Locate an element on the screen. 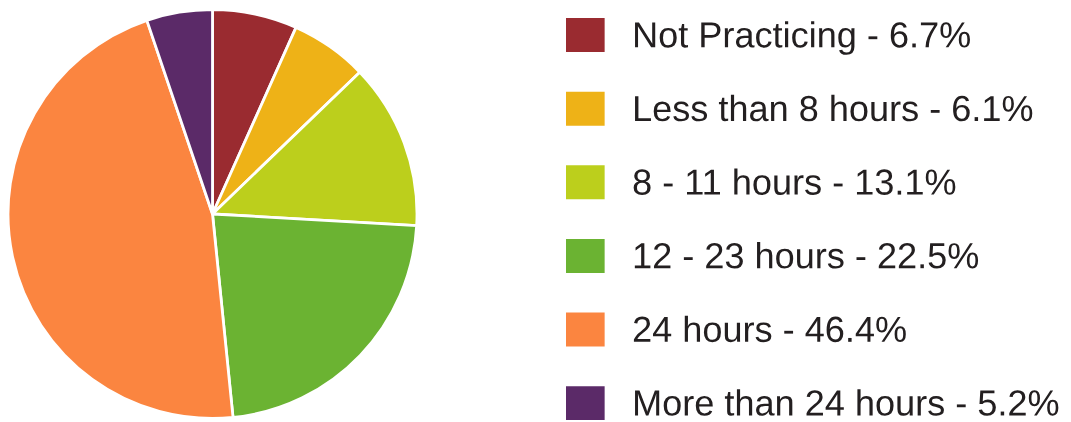 This screenshot has height=422, width=1071. legend-label: More than 24 hours - 5.2% is located at coordinates (847, 402).